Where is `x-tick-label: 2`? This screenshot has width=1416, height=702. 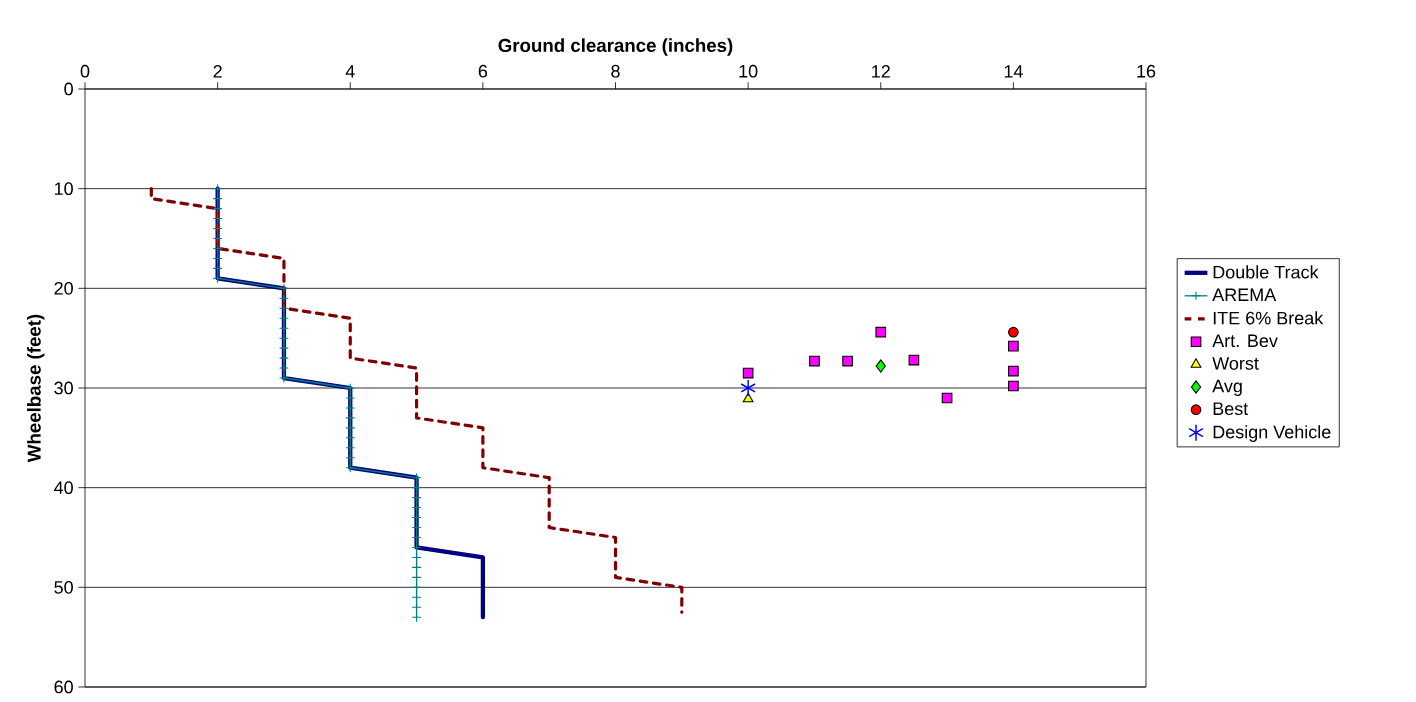
x-tick-label: 2 is located at coordinates (217, 71).